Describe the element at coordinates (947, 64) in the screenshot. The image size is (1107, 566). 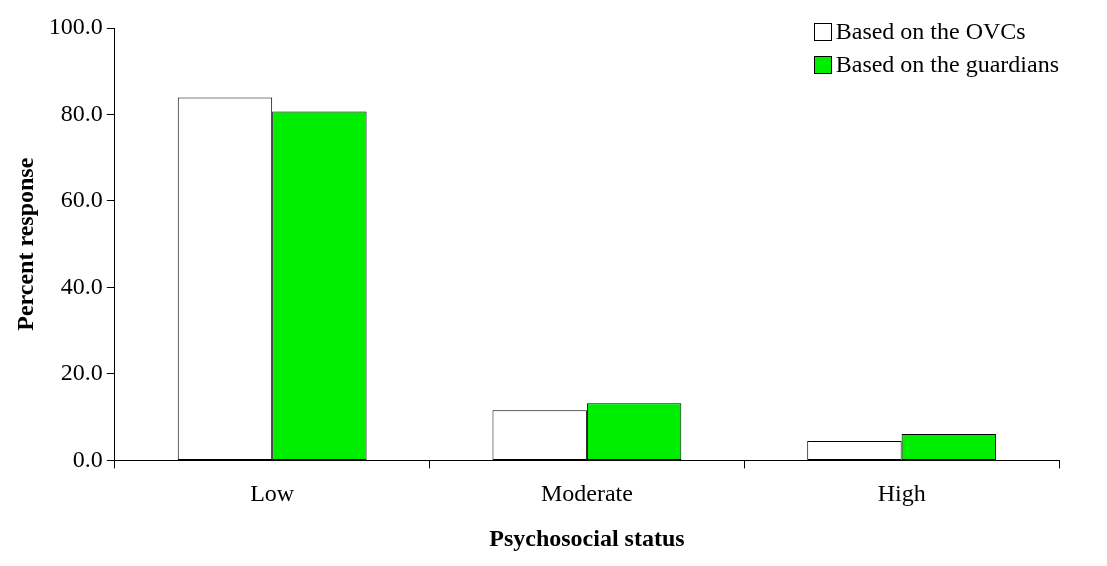
I see `legend-label: Based on the guardians` at that location.